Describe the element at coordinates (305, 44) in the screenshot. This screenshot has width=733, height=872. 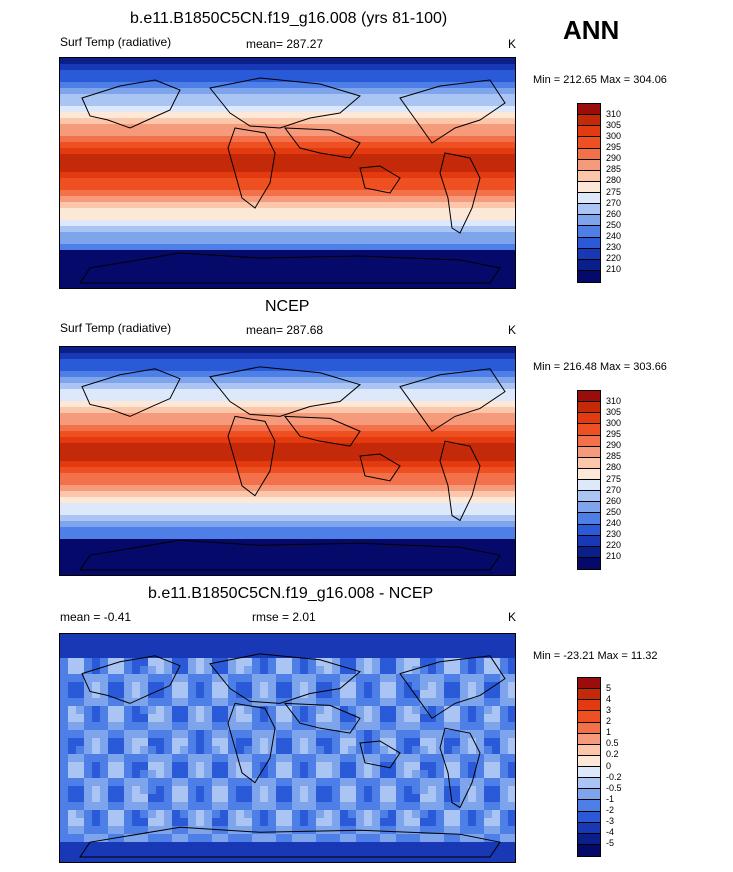
I see `panel1-mean-value: 287.27` at that location.